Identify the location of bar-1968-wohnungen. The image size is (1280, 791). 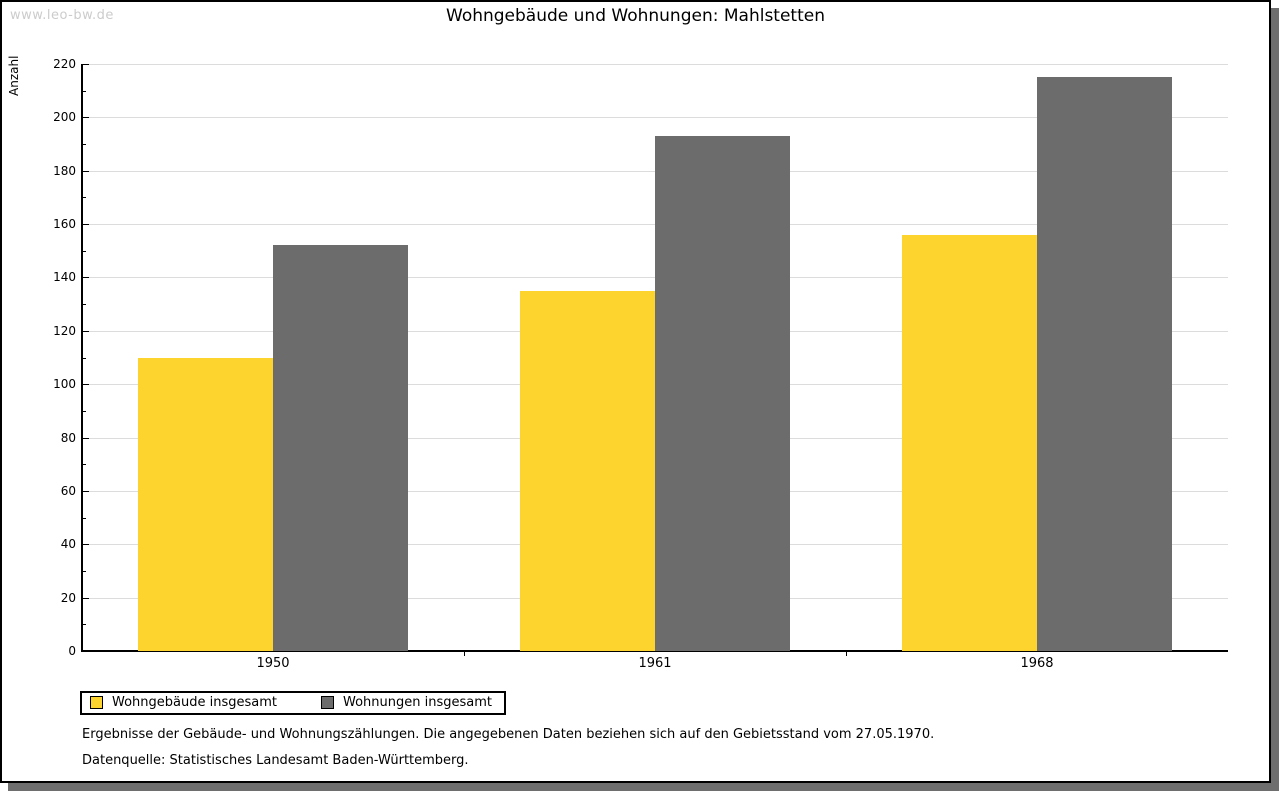
(1104, 364).